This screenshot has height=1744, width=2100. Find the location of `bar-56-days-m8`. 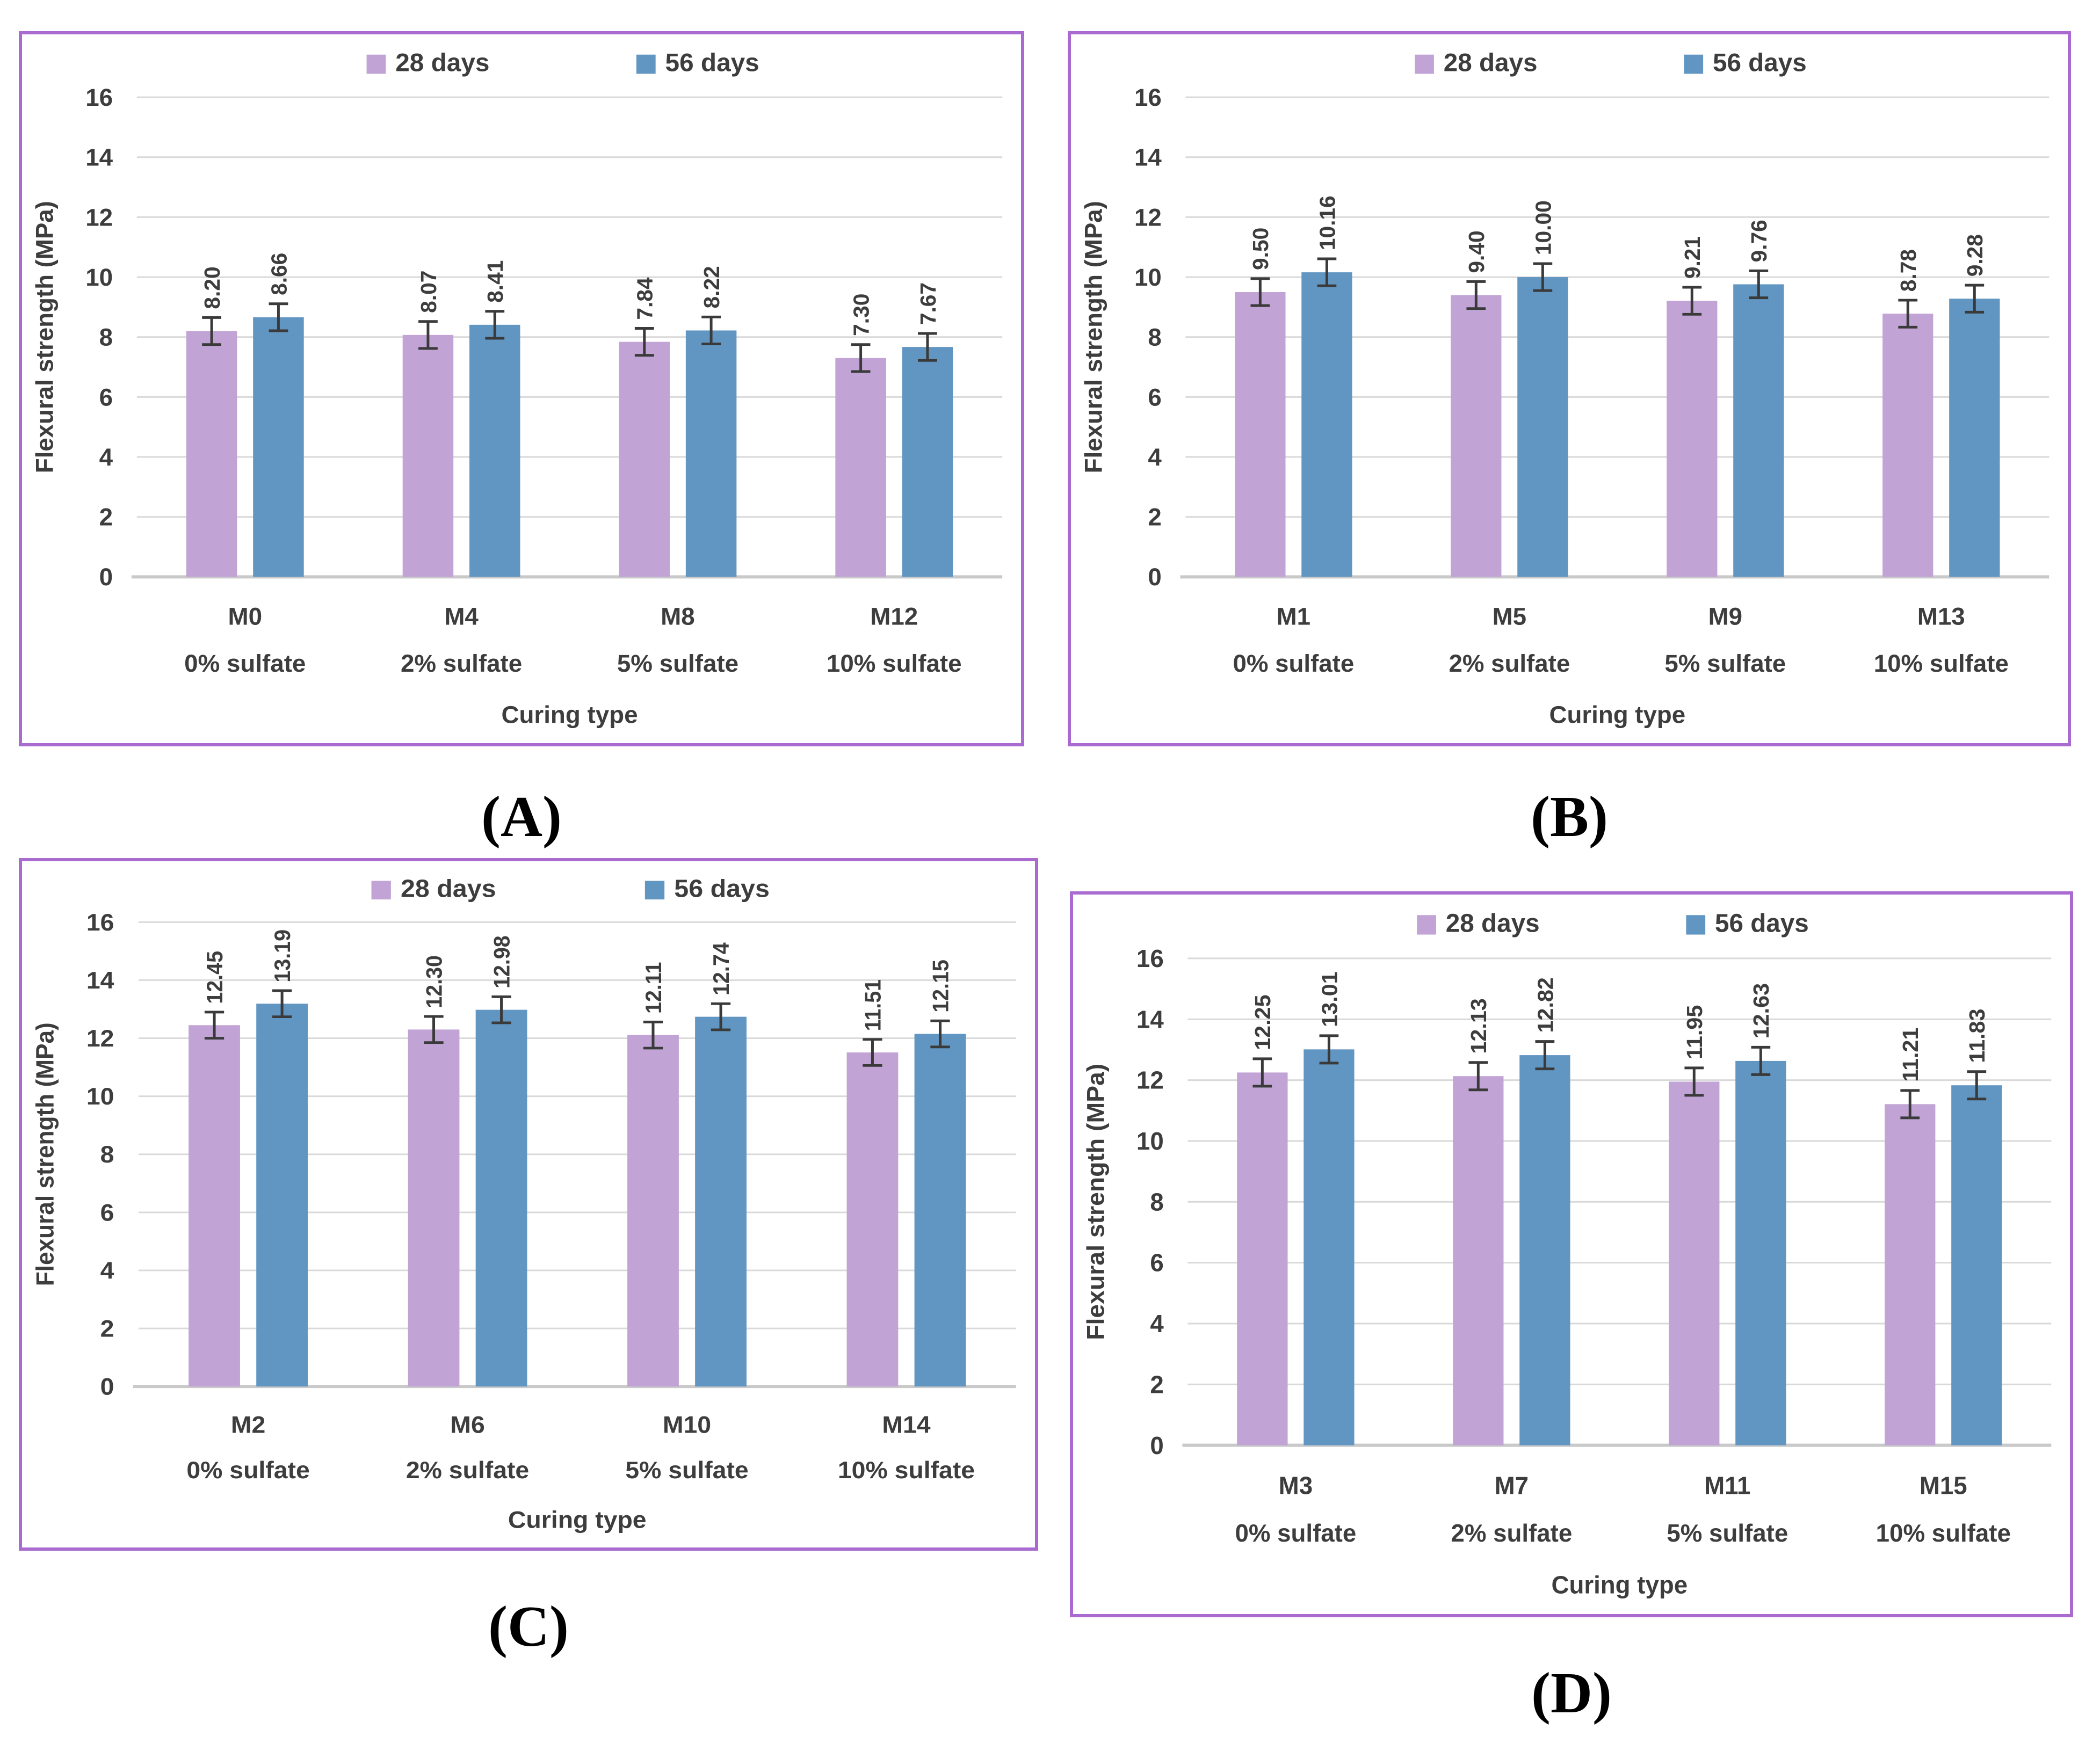

bar-56-days-m8 is located at coordinates (711, 453).